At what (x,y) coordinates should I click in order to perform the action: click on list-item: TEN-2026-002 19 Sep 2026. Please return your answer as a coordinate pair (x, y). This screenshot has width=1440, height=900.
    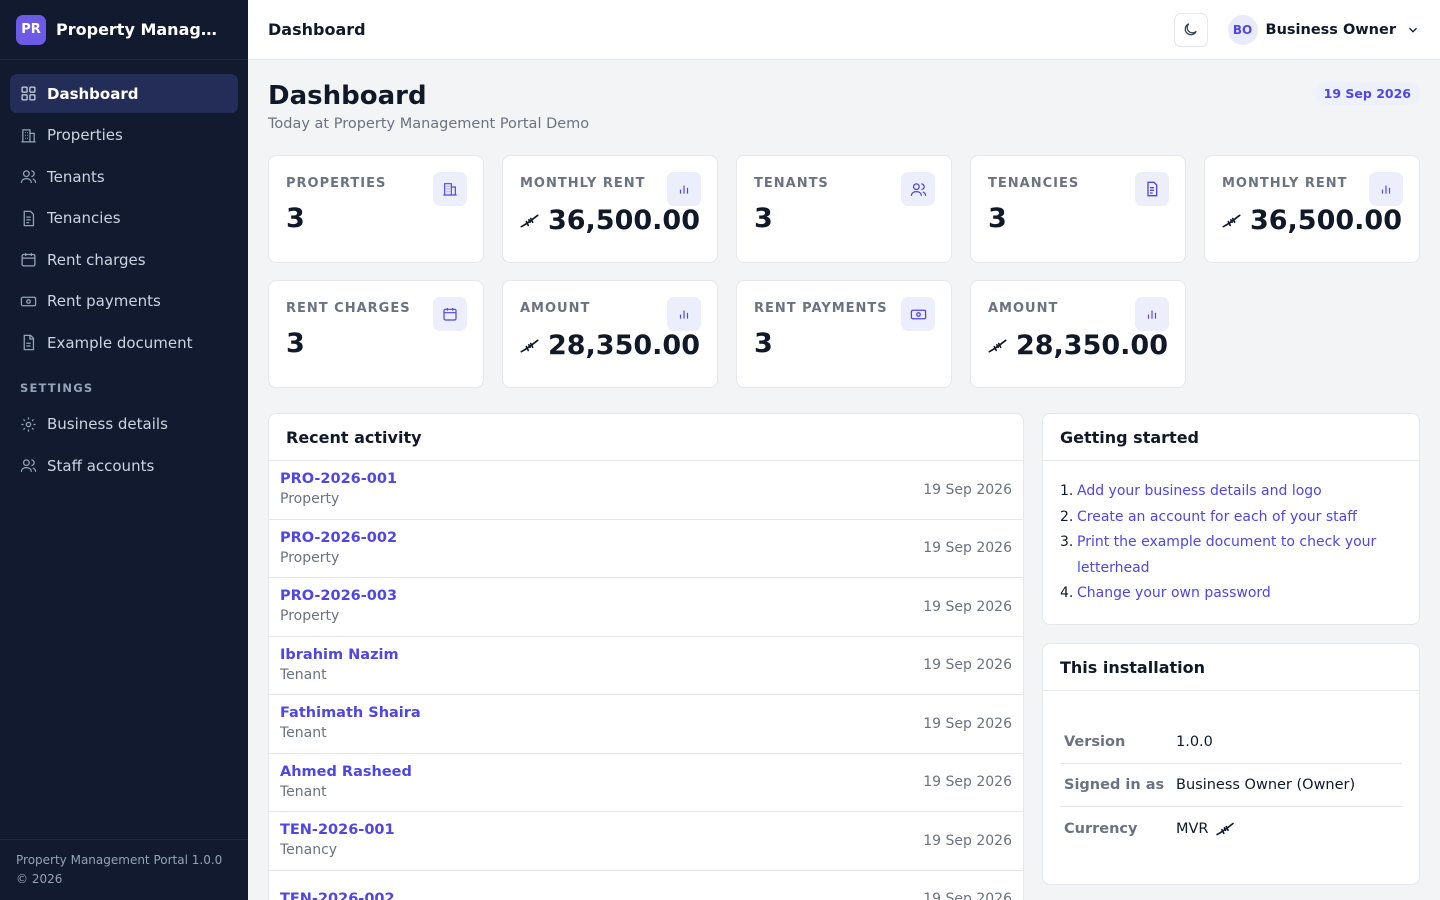
    Looking at the image, I should click on (646, 885).